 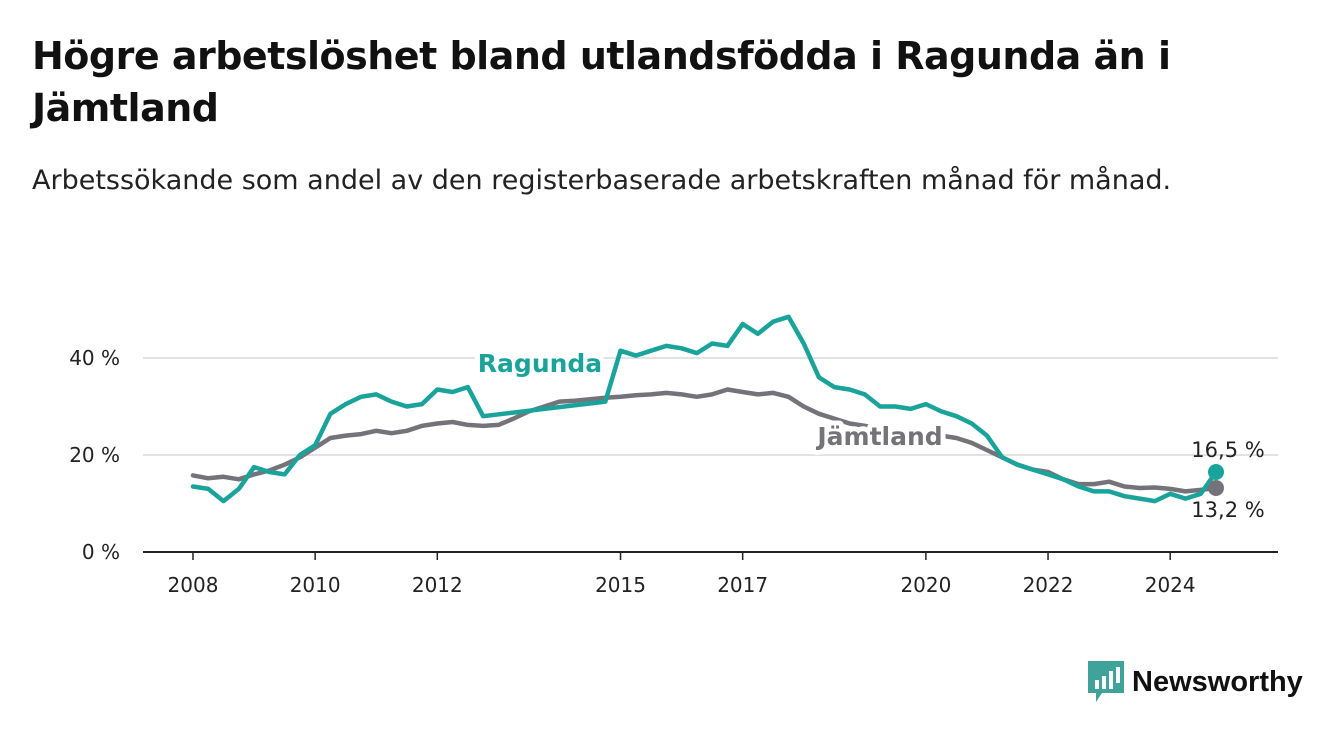 I want to click on end-point-jamtland, so click(x=1216, y=487).